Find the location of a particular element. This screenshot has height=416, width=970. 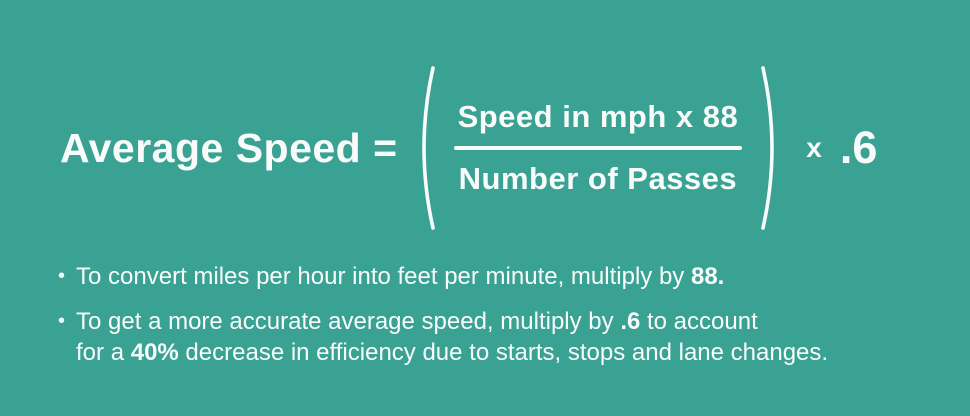

fraction-numerator: Speed in mph x 88 is located at coordinates (598, 116).